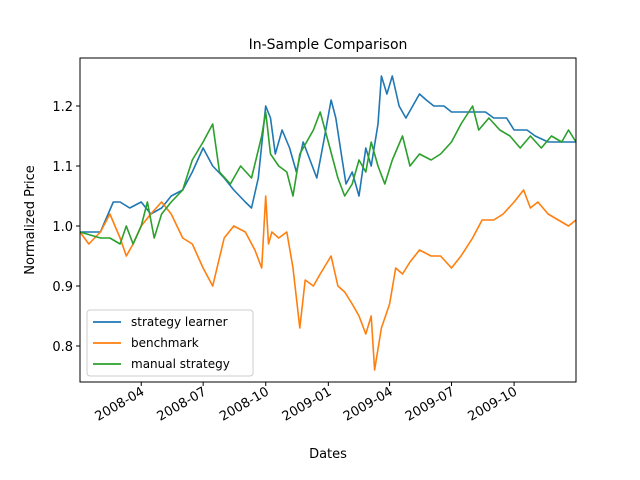 Image resolution: width=640 pixels, height=480 pixels. Describe the element at coordinates (179, 322) in the screenshot. I see `legend-label-0: strategy learner` at that location.